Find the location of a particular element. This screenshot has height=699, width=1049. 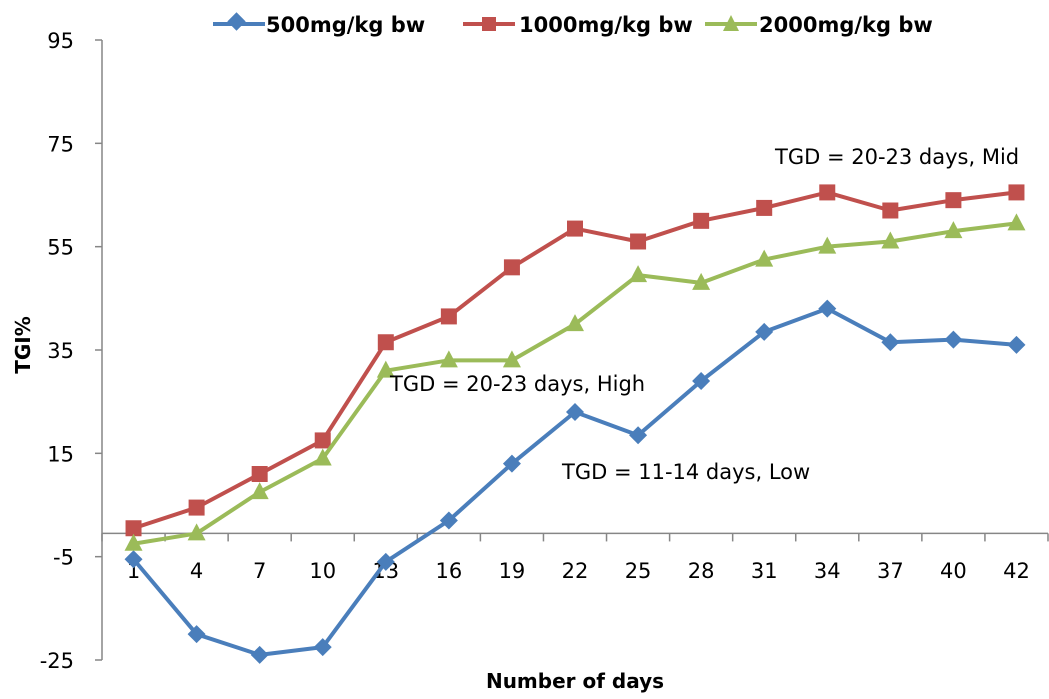

legend-item-2000: 2000mg/kg bw is located at coordinates (819, 25).